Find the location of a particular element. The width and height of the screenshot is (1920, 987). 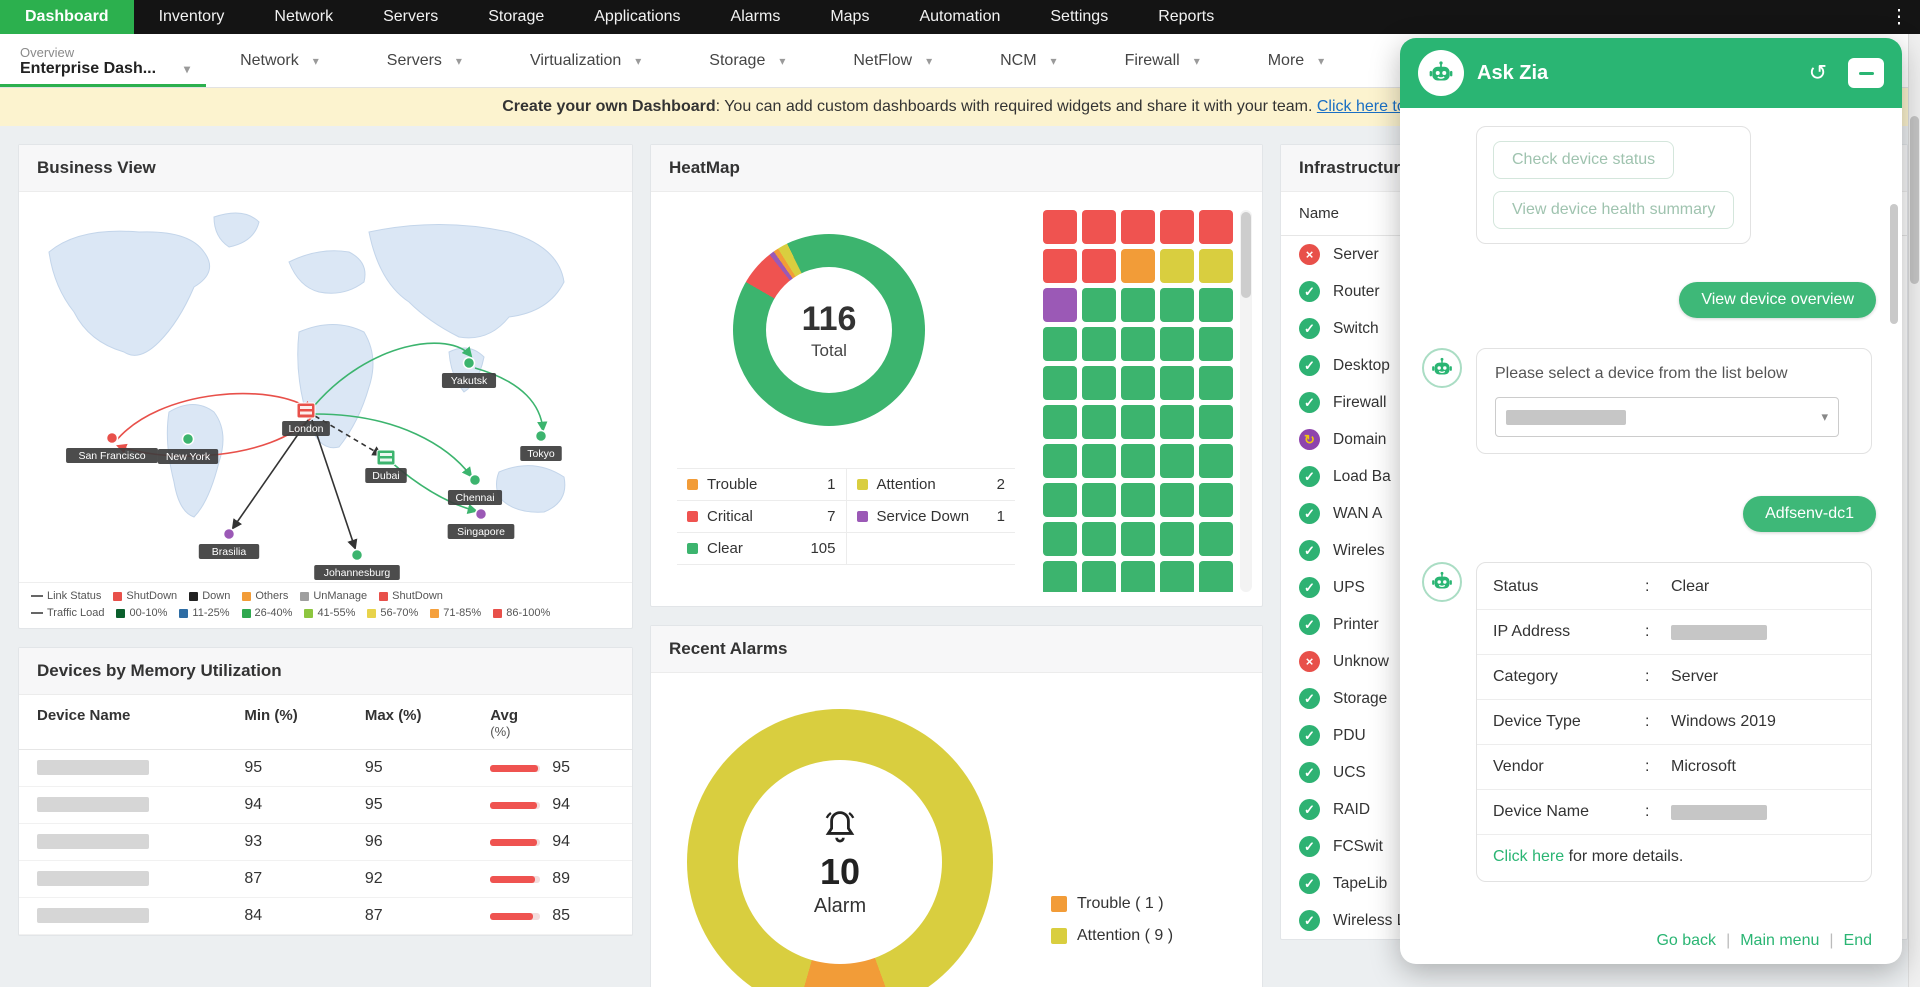

chevron-down-icon: ▾ is located at coordinates (187, 69).